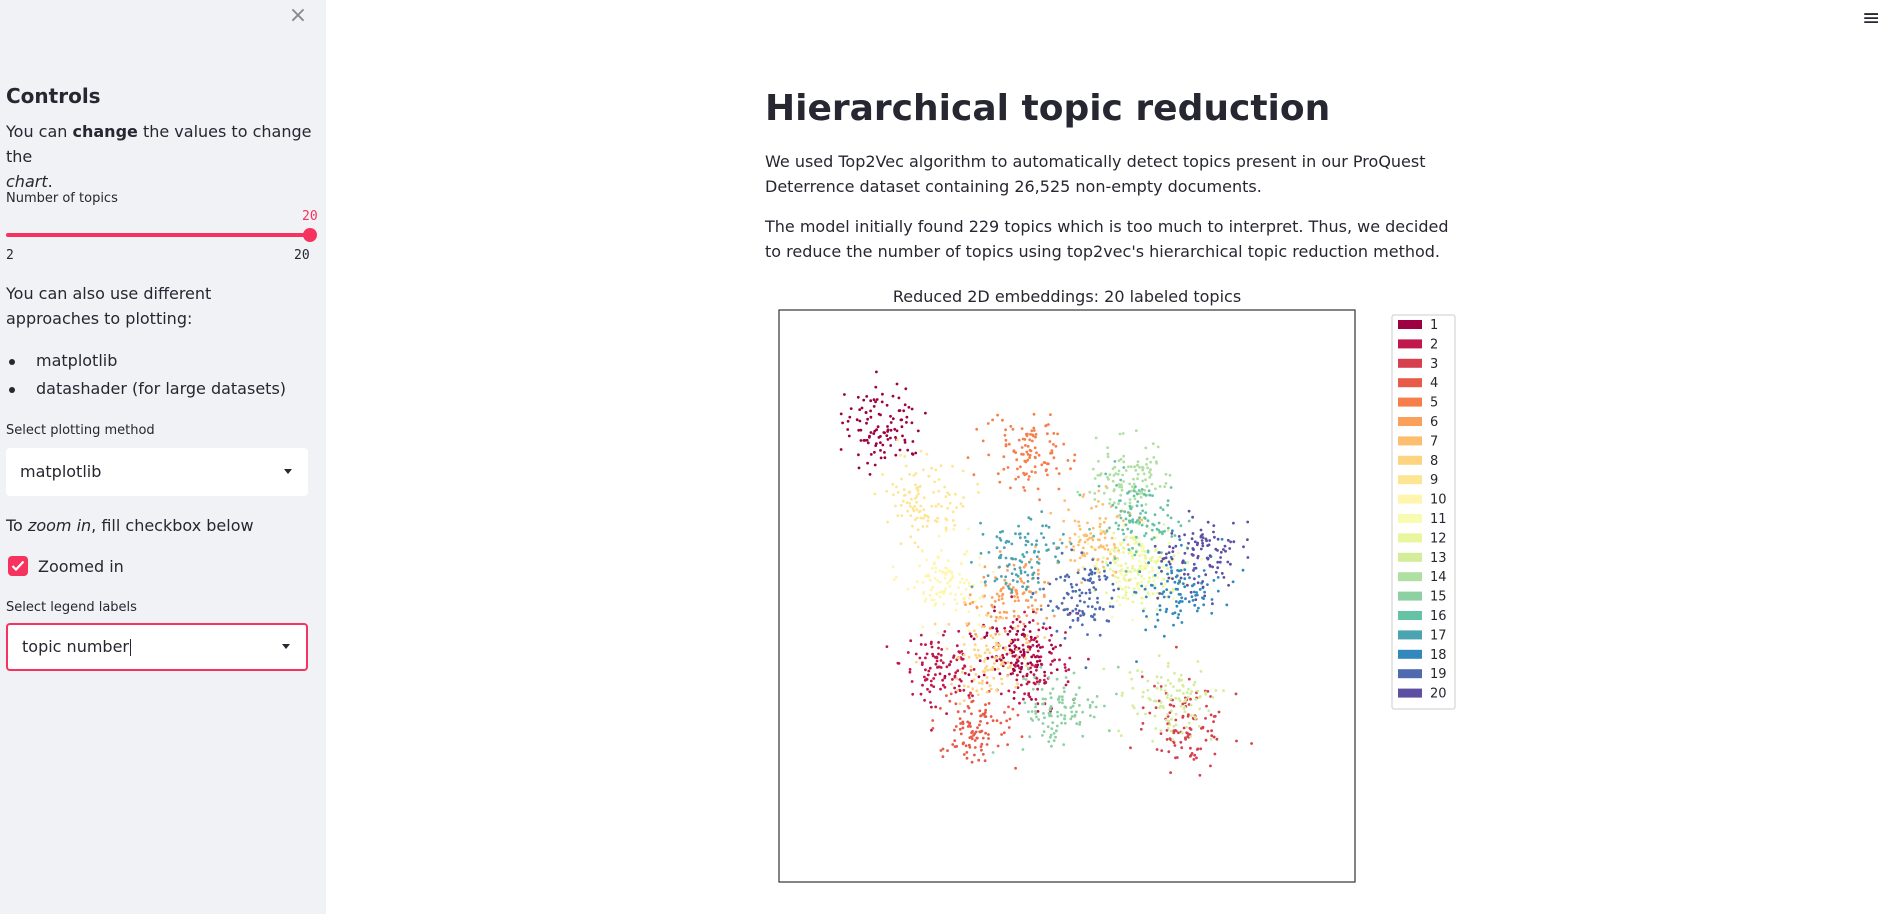 Image resolution: width=1894 pixels, height=914 pixels. Describe the element at coordinates (1871, 18) in the screenshot. I see `hamburger-menu-icon: ≡` at that location.